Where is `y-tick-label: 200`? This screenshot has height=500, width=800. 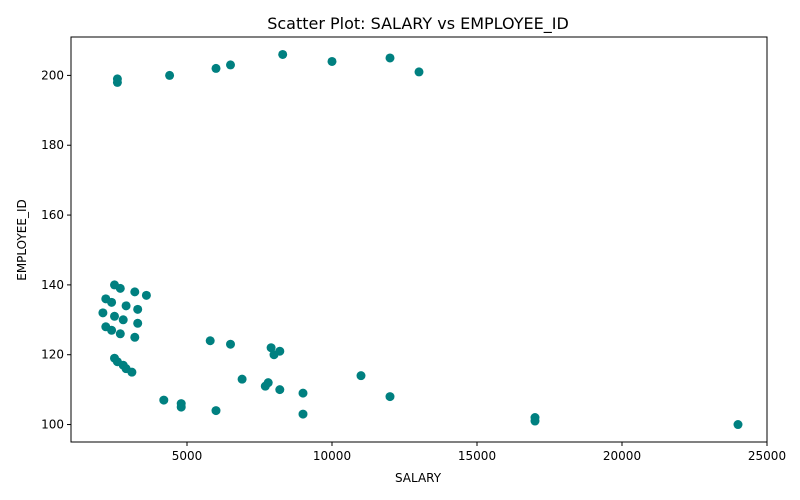 y-tick-label: 200 is located at coordinates (52, 75).